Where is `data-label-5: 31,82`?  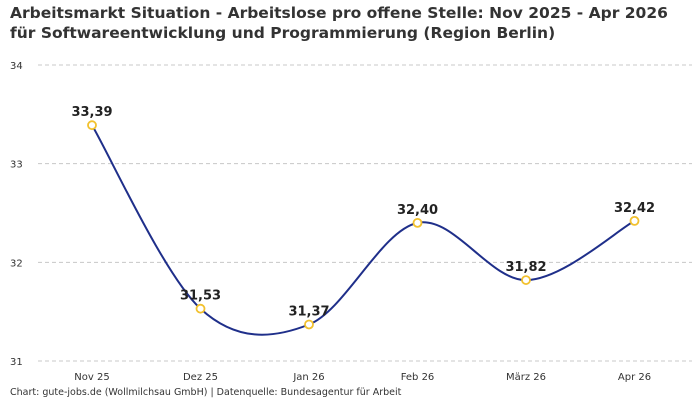
data-label-5: 31,82 is located at coordinates (525, 267).